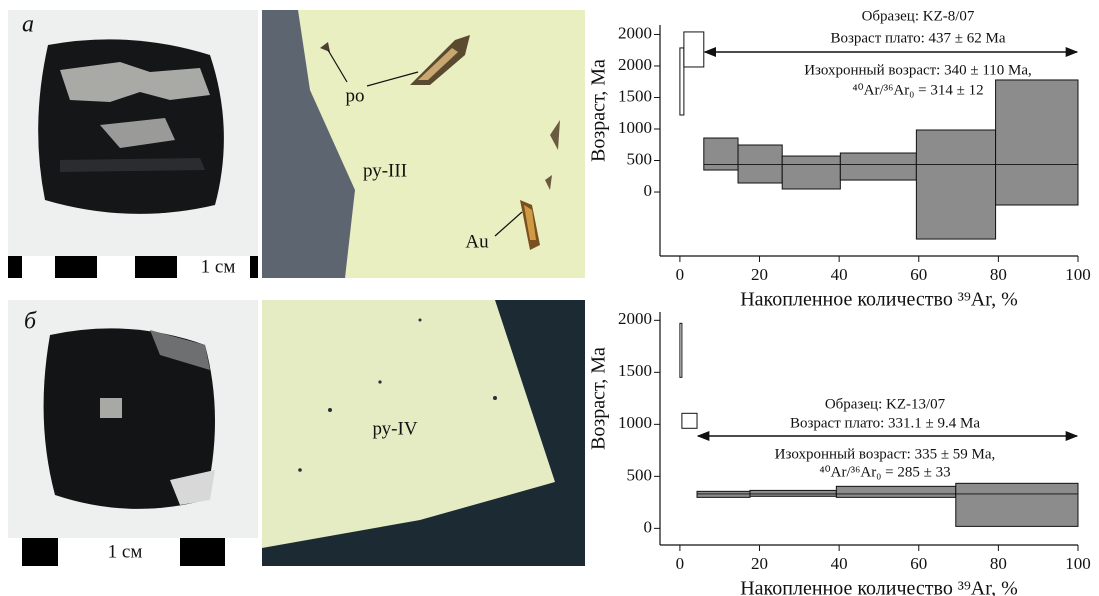 Image resolution: width=1099 pixels, height=596 pixels. I want to click on annotation: Возраст плато: 437 ± 62 Ма, so click(917, 38).